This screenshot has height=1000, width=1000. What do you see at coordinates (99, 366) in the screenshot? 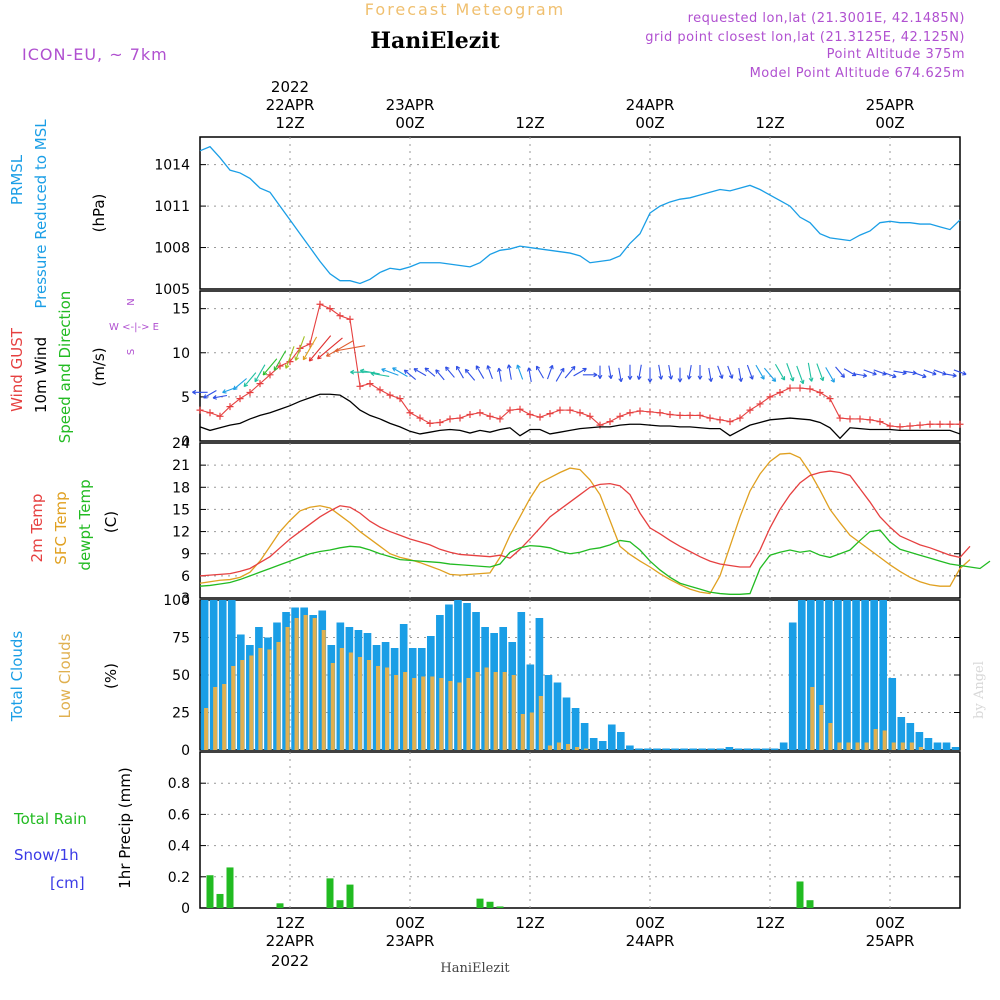
I see `wind-unit: (m/s)` at bounding box center [99, 366].